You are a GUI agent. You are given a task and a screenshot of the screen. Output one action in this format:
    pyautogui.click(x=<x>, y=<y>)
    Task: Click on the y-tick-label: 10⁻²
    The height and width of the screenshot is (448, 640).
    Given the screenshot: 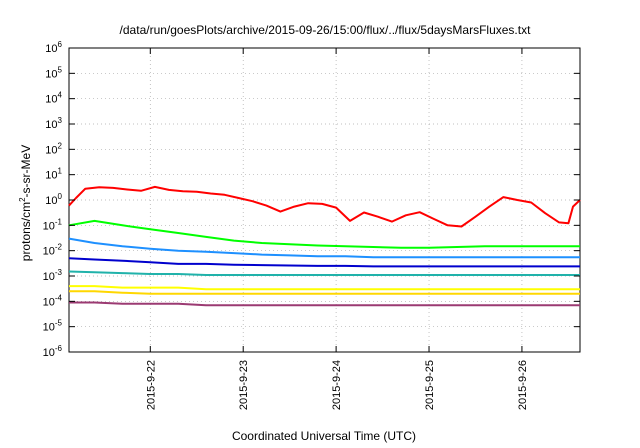 What is the action you would take?
    pyautogui.click(x=53, y=250)
    